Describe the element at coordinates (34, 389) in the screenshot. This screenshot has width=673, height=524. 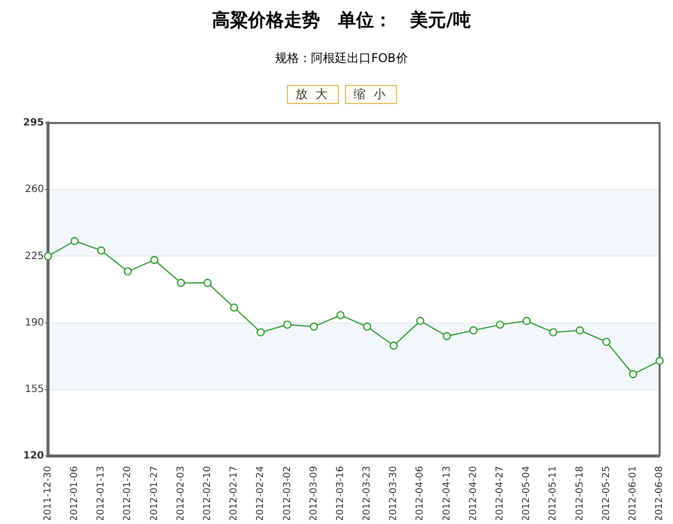
I see `y-tick-label: 155` at that location.